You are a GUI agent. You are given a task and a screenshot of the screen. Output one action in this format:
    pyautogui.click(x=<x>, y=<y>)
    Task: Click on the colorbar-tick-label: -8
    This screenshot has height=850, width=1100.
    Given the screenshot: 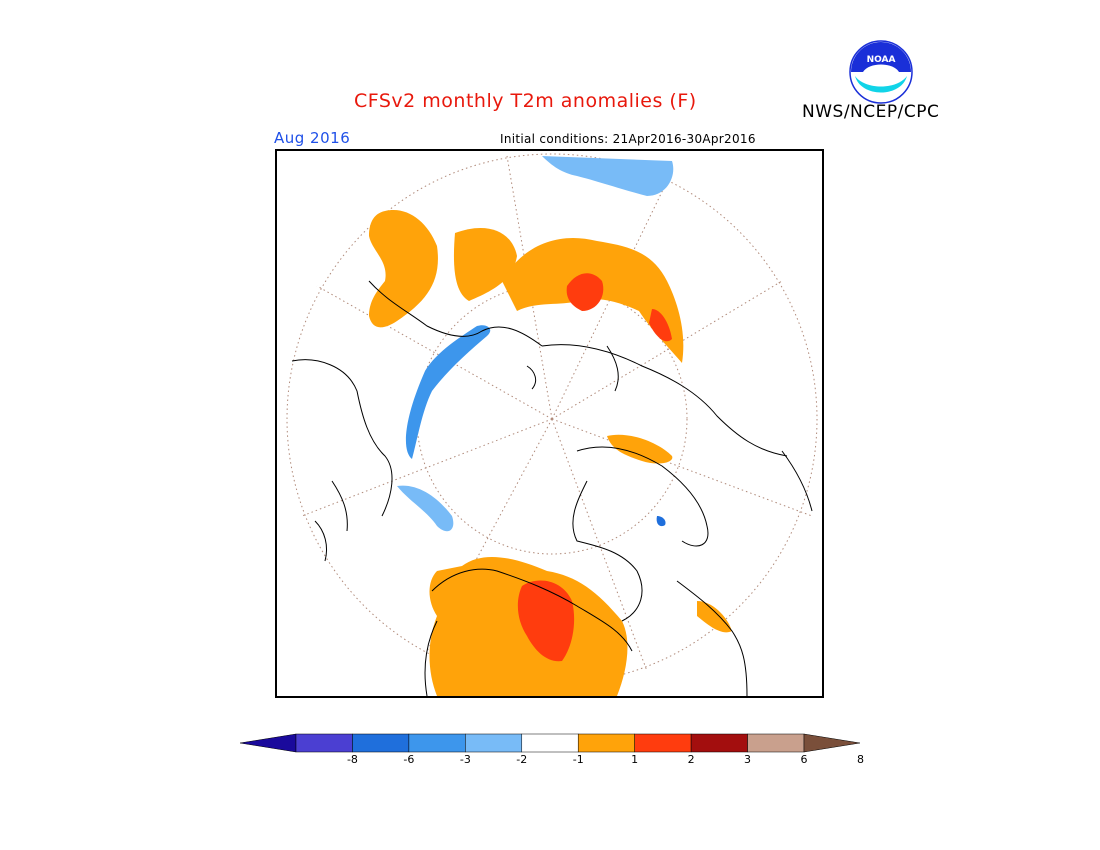 What is the action you would take?
    pyautogui.click(x=352, y=759)
    